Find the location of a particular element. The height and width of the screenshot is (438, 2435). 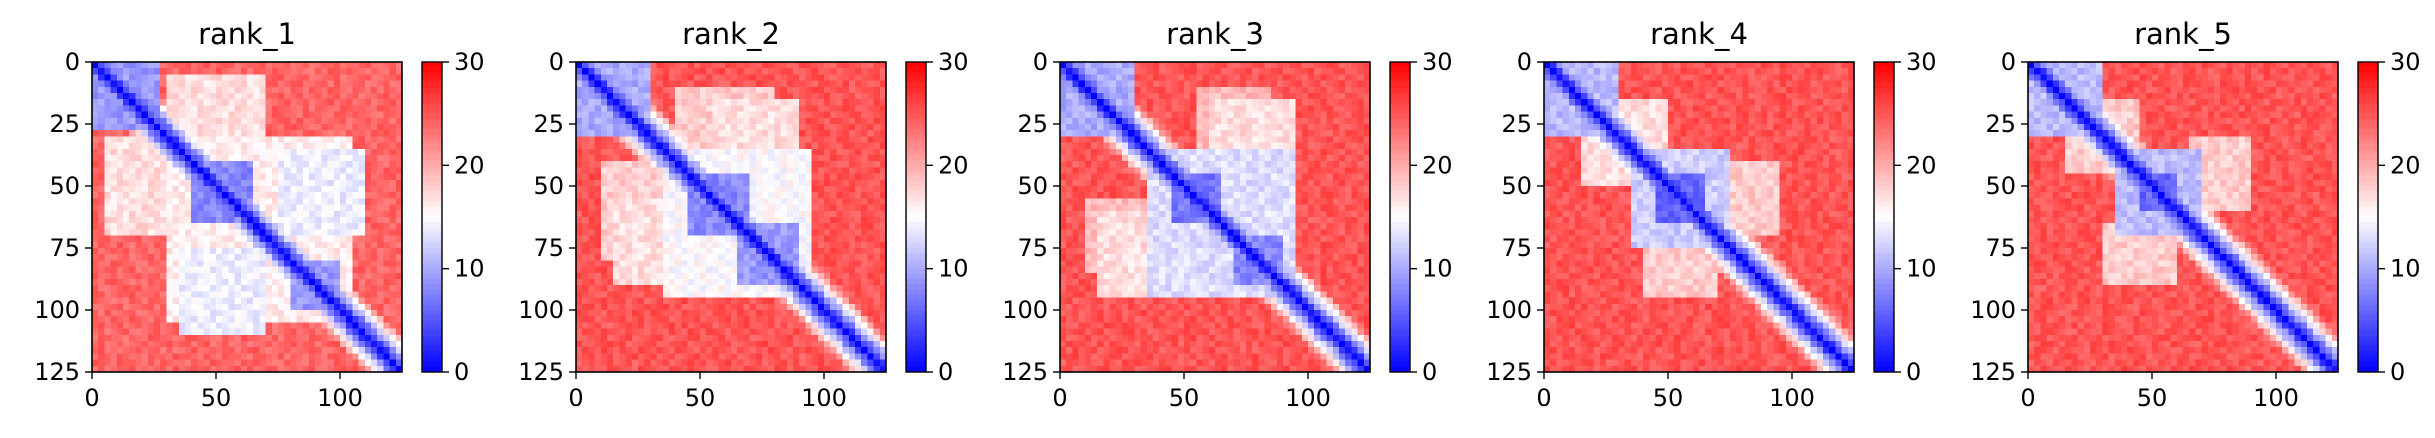

colorbar-step is located at coordinates (432, 178).